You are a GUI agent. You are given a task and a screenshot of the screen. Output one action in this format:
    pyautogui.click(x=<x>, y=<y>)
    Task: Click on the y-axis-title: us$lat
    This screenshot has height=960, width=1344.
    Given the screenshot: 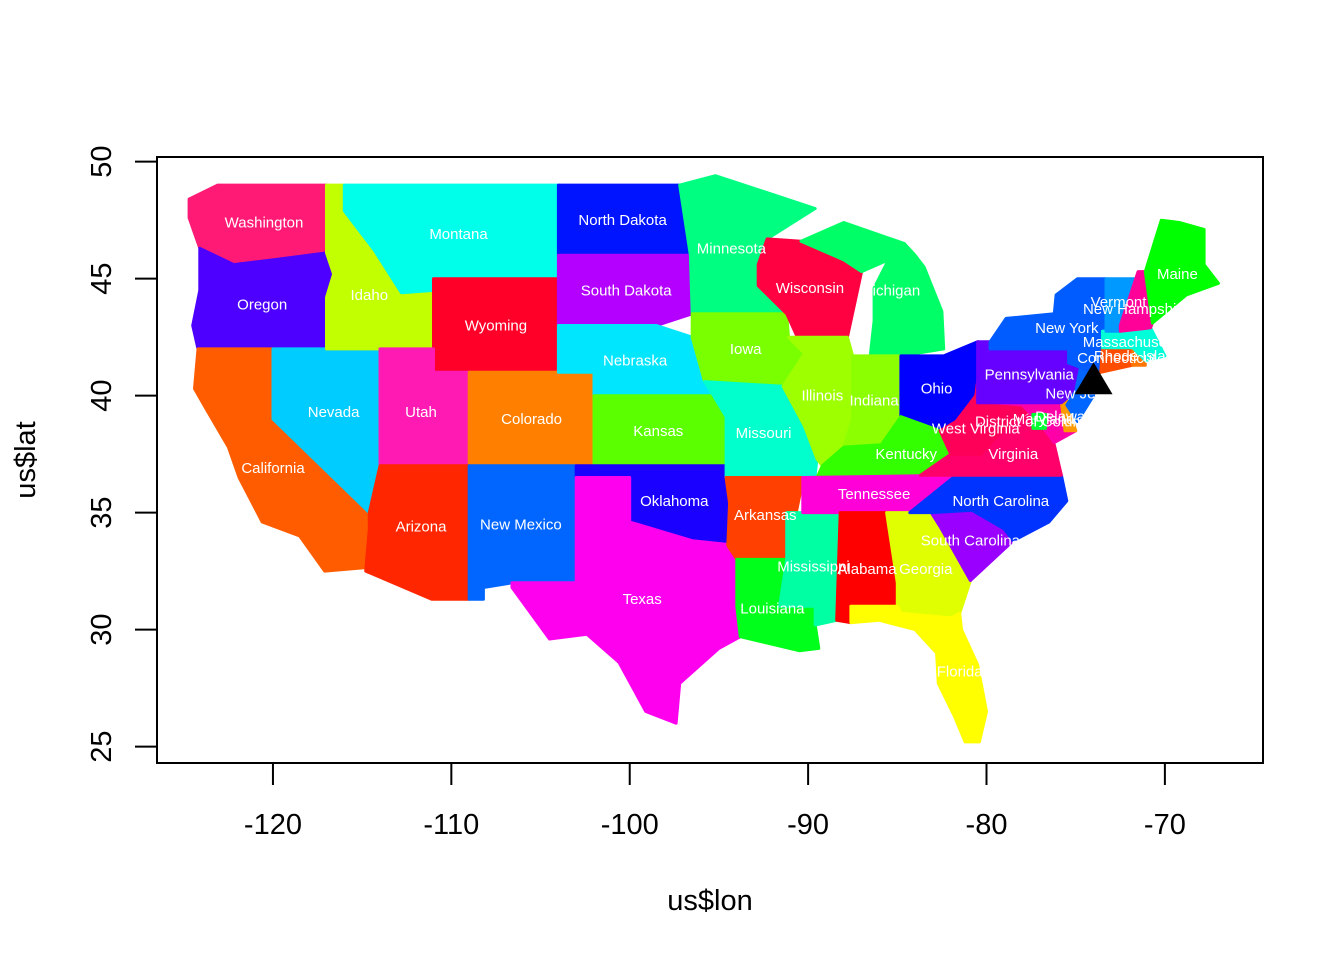 What is the action you would take?
    pyautogui.click(x=26, y=459)
    